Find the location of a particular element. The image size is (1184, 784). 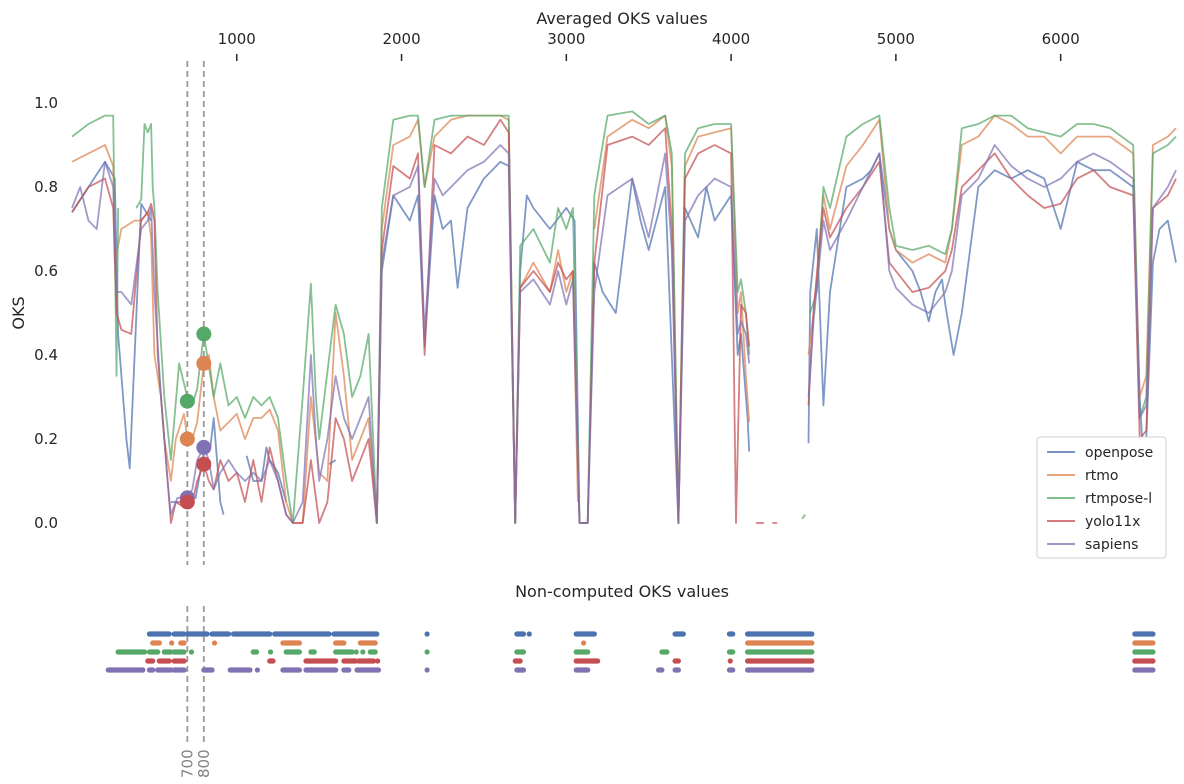

y-axis: 0.0 0.2 0.4 0.6 0.8 1.0 is located at coordinates (46, 313).